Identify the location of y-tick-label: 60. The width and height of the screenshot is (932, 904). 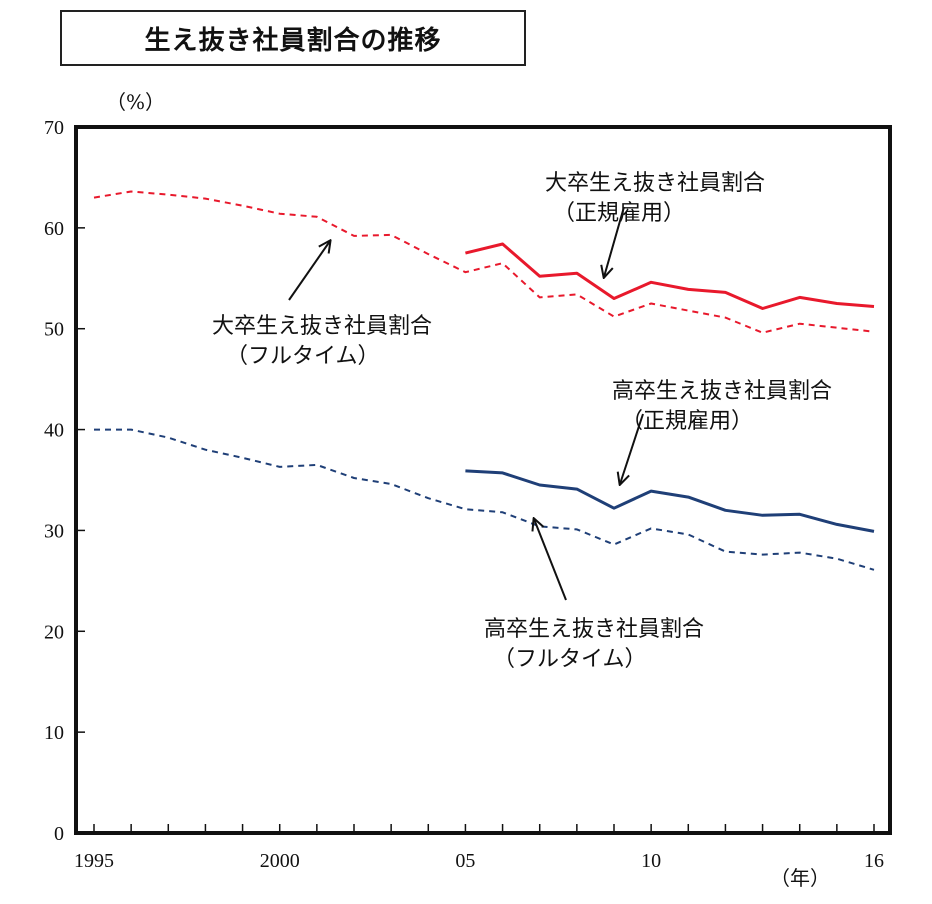
(54, 229).